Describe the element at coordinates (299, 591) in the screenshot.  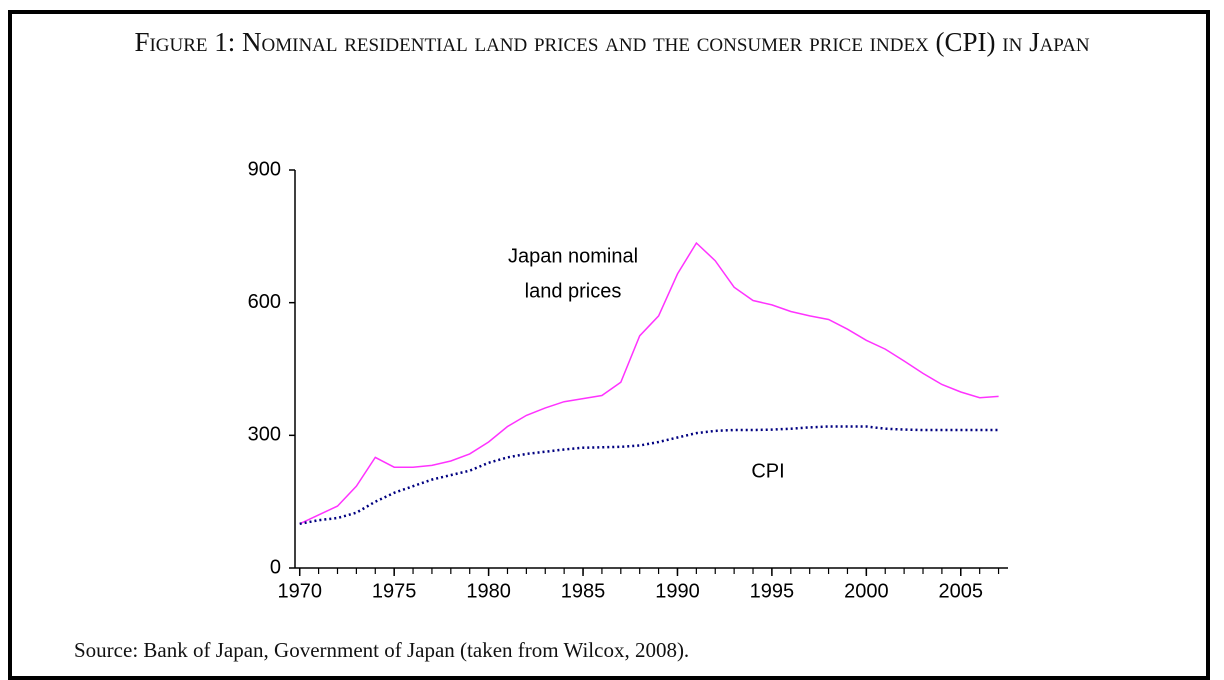
I see `x-tick-label: 1970` at that location.